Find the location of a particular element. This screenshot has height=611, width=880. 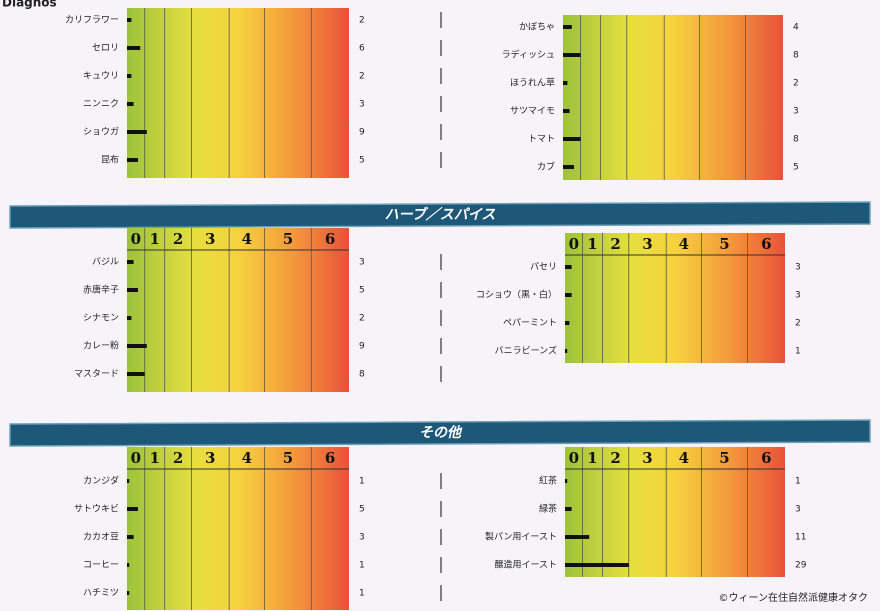

item-label: ショウガ is located at coordinates (101, 132).